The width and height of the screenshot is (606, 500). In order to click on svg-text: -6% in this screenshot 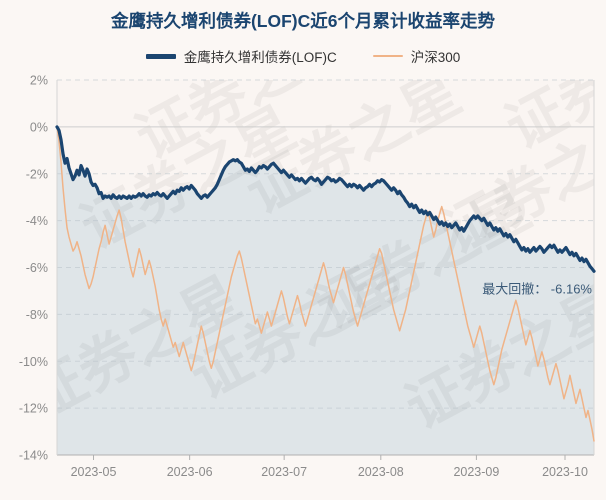, I will do `click(37, 268)`.